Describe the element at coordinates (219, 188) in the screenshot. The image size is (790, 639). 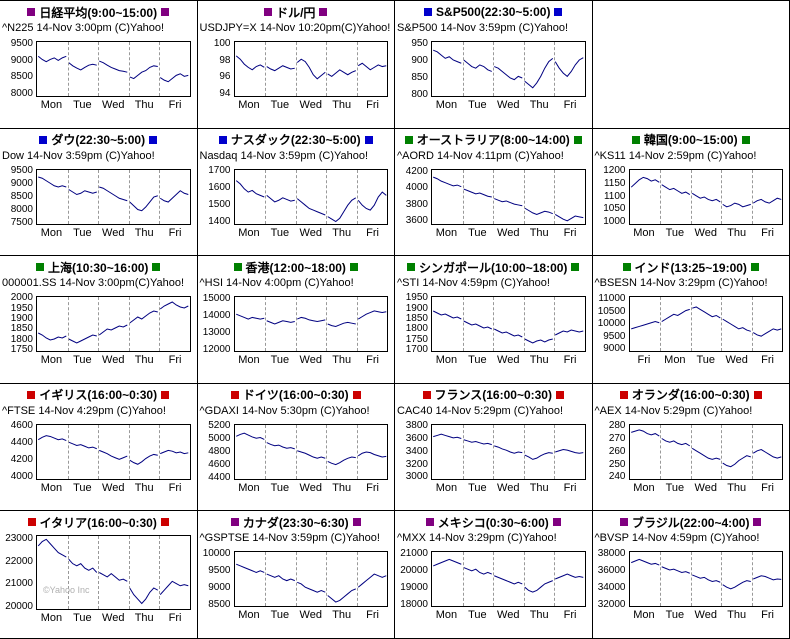
I see `y-tick-label: 1600` at that location.